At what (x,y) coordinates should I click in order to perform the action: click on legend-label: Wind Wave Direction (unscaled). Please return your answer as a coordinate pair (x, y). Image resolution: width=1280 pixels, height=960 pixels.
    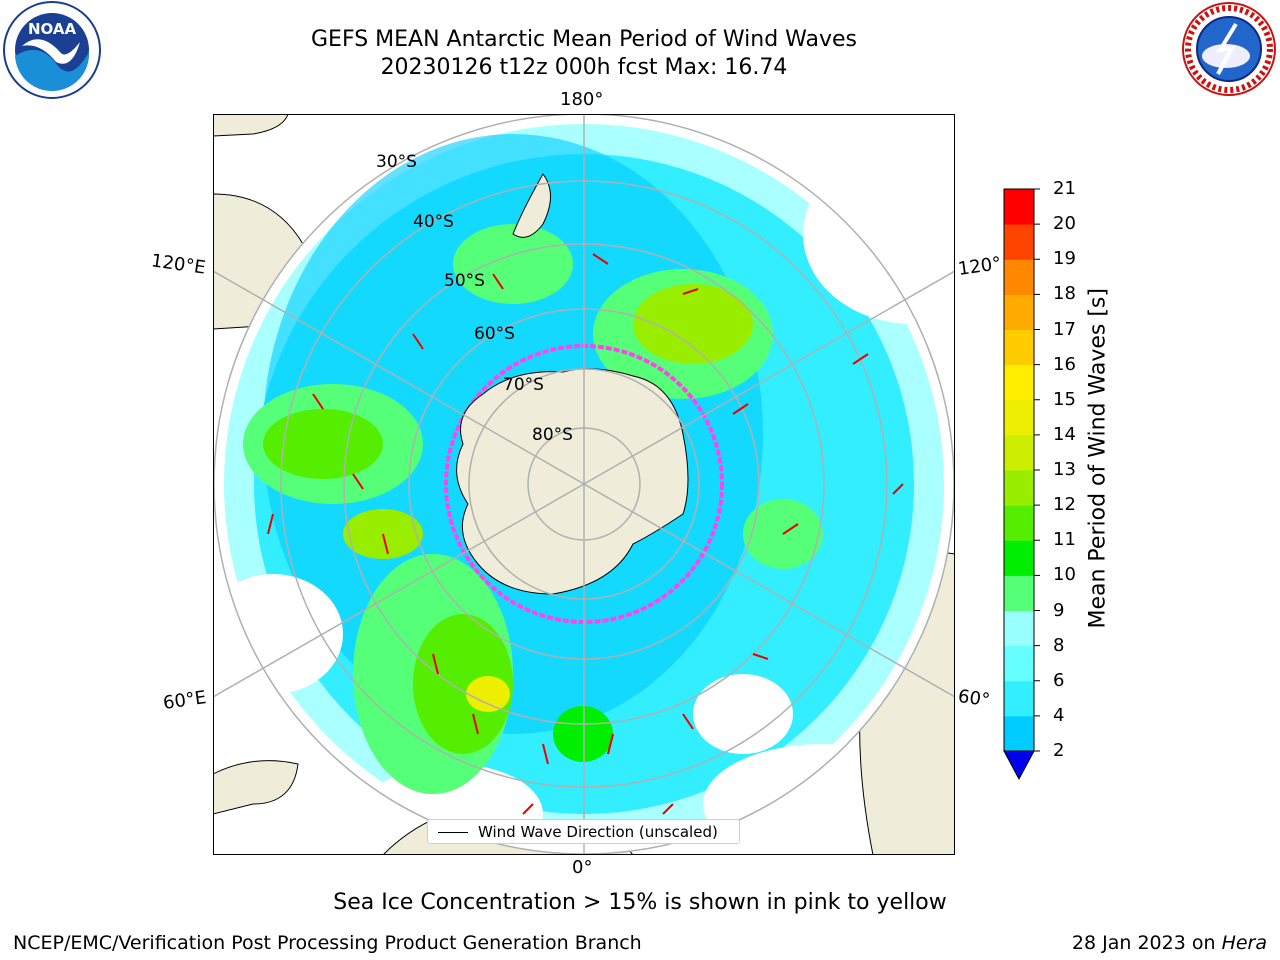
    Looking at the image, I should click on (598, 832).